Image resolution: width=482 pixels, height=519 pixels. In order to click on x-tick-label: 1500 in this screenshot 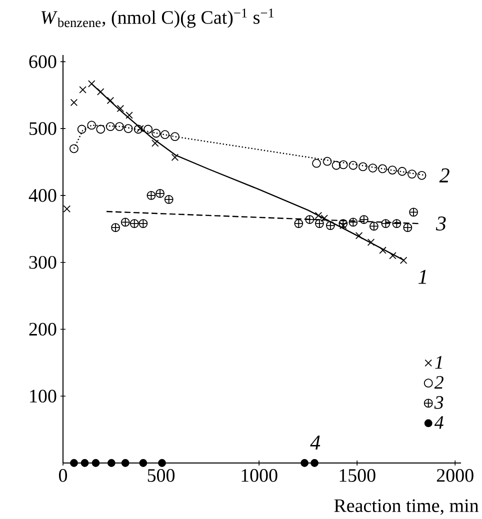, I will do `click(358, 475)`.